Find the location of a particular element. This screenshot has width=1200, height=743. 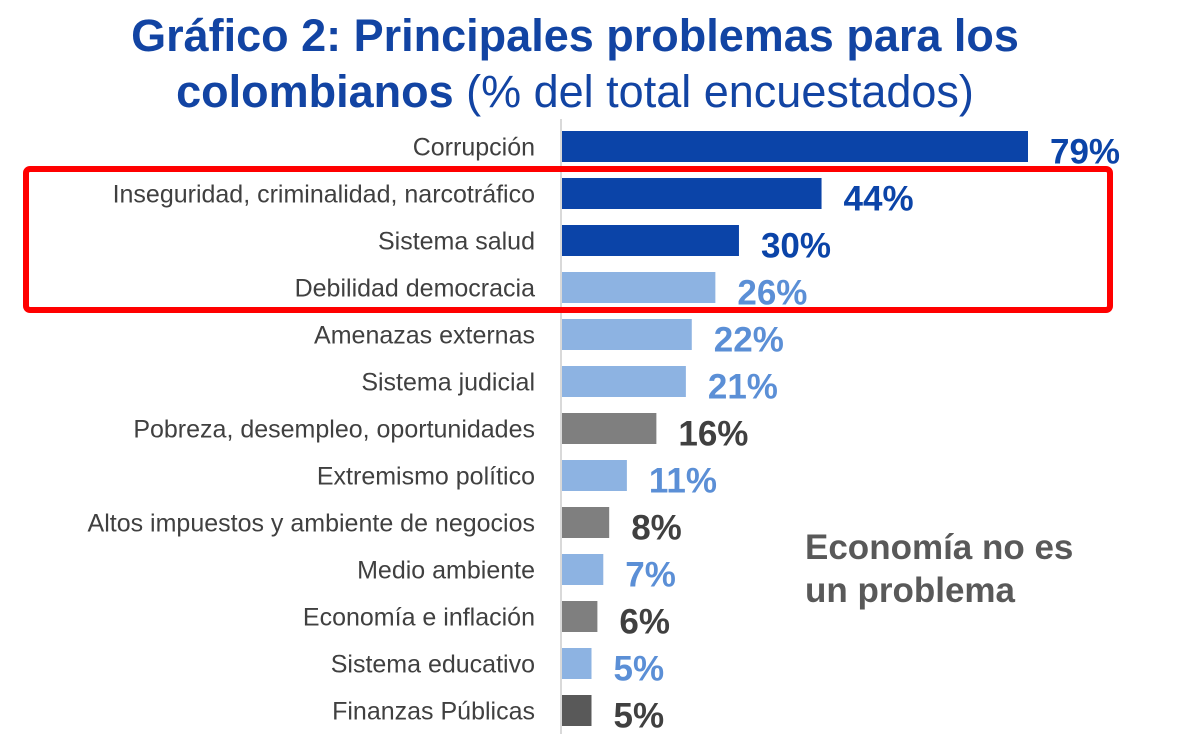

category-label: Sistema salud is located at coordinates (456, 242).